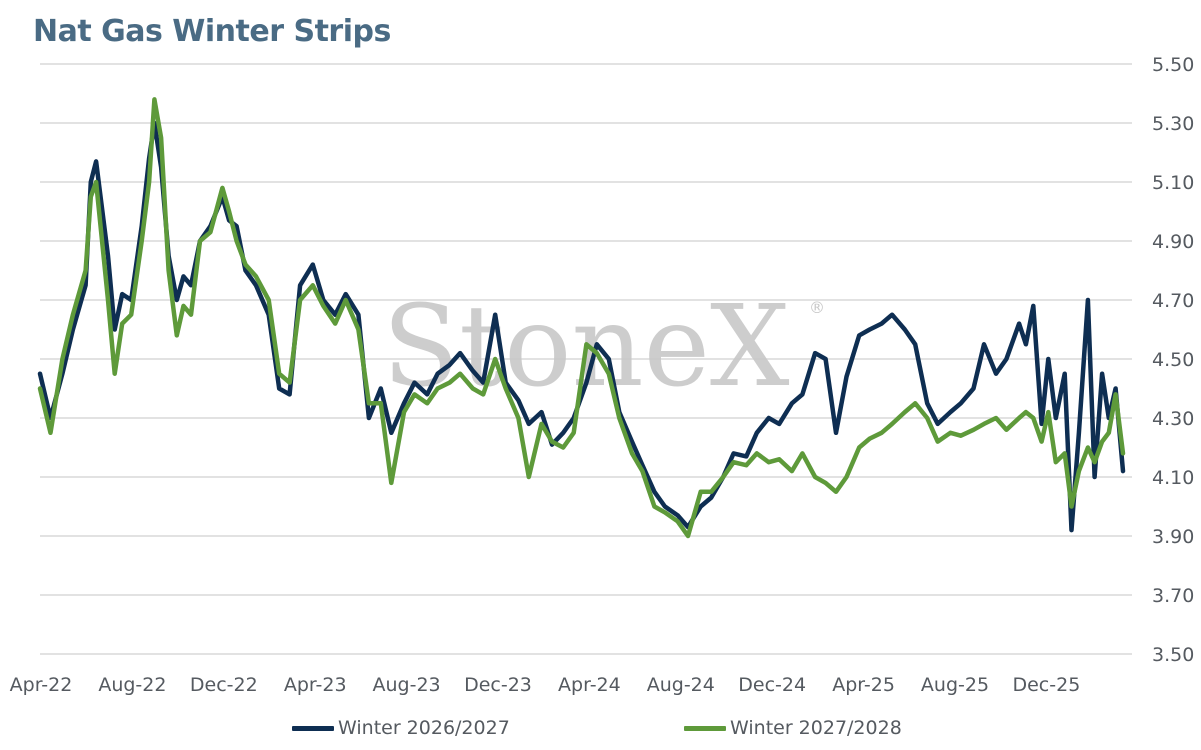  I want to click on chart-title: Nat Gas Winter Strips, so click(212, 31).